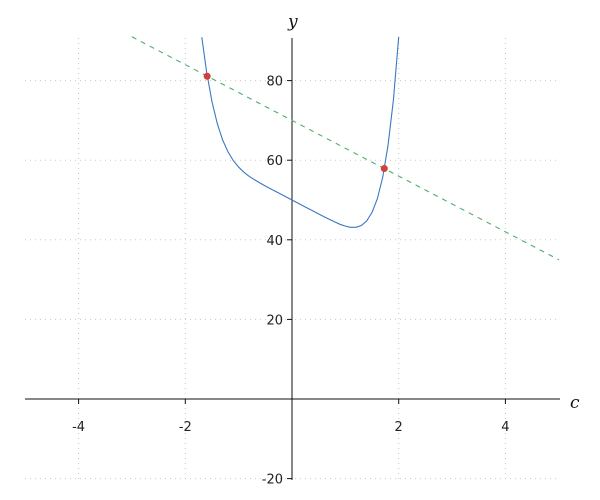 The height and width of the screenshot is (500, 600). I want to click on intersection-points, so click(295, 122).